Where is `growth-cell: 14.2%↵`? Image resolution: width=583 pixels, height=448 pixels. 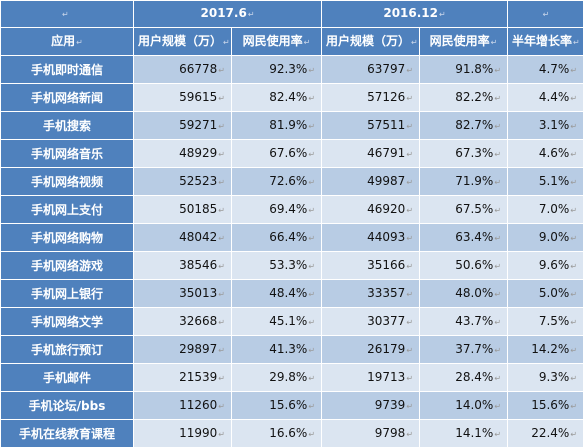 growth-cell: 14.2%↵ is located at coordinates (545, 350).